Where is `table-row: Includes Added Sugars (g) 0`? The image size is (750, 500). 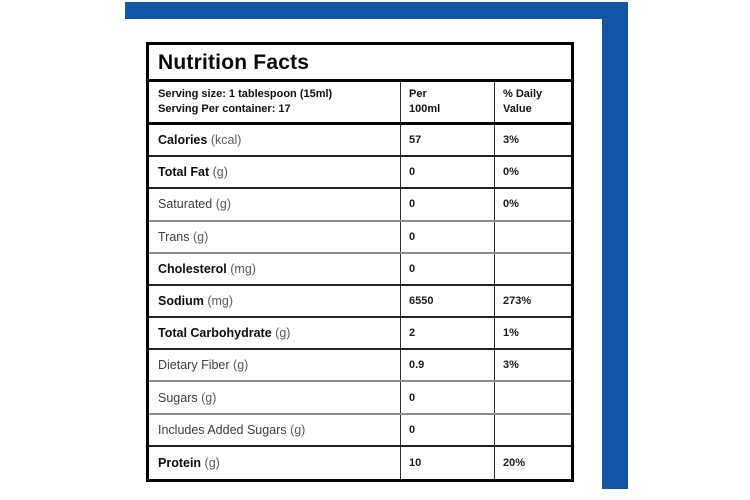
table-row: Includes Added Sugars (g) 0 is located at coordinates (360, 430).